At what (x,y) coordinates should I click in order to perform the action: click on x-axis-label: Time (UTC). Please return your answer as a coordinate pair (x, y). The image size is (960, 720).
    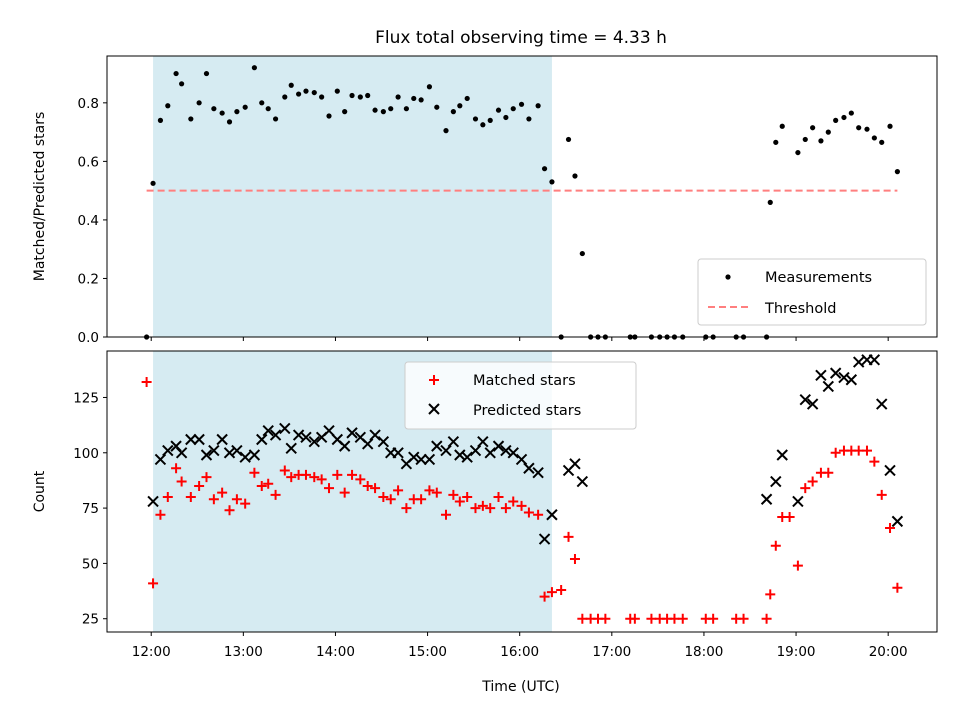
    Looking at the image, I should click on (520, 687).